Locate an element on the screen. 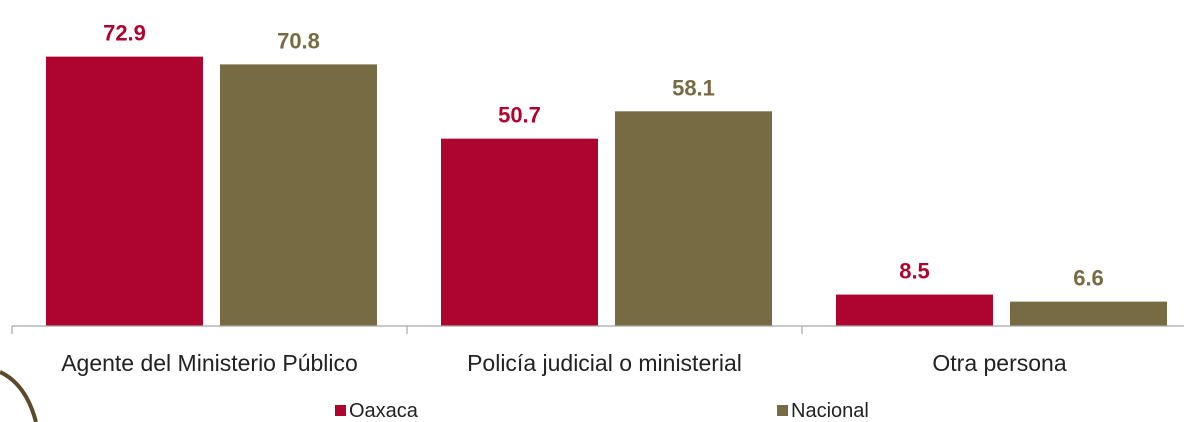 The image size is (1184, 422). data-label-nacional-0: 70.8 is located at coordinates (298, 40).